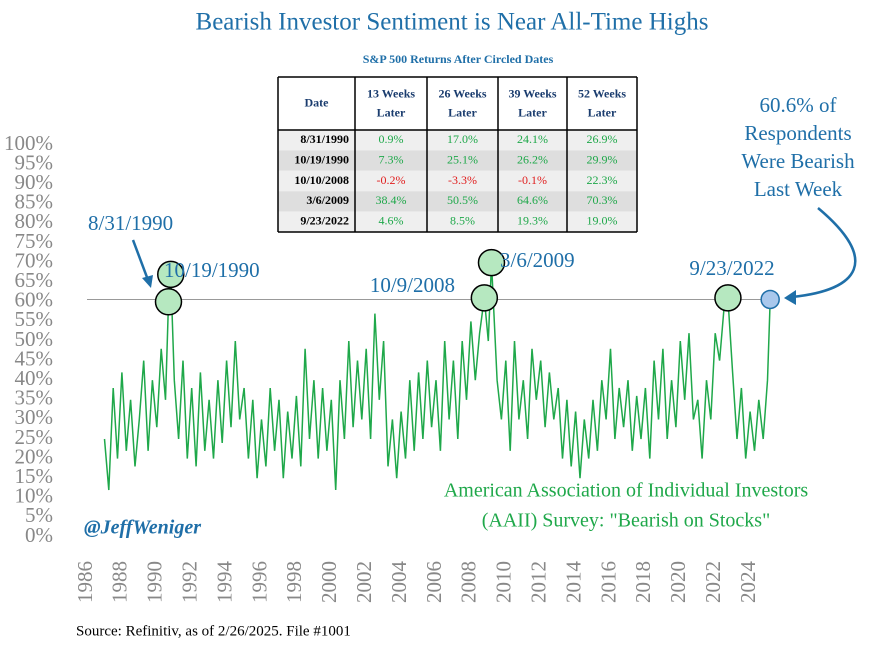 This screenshot has width=879, height=653. Describe the element at coordinates (391, 159) in the screenshot. I see `table-cell: 7.3%` at that location.